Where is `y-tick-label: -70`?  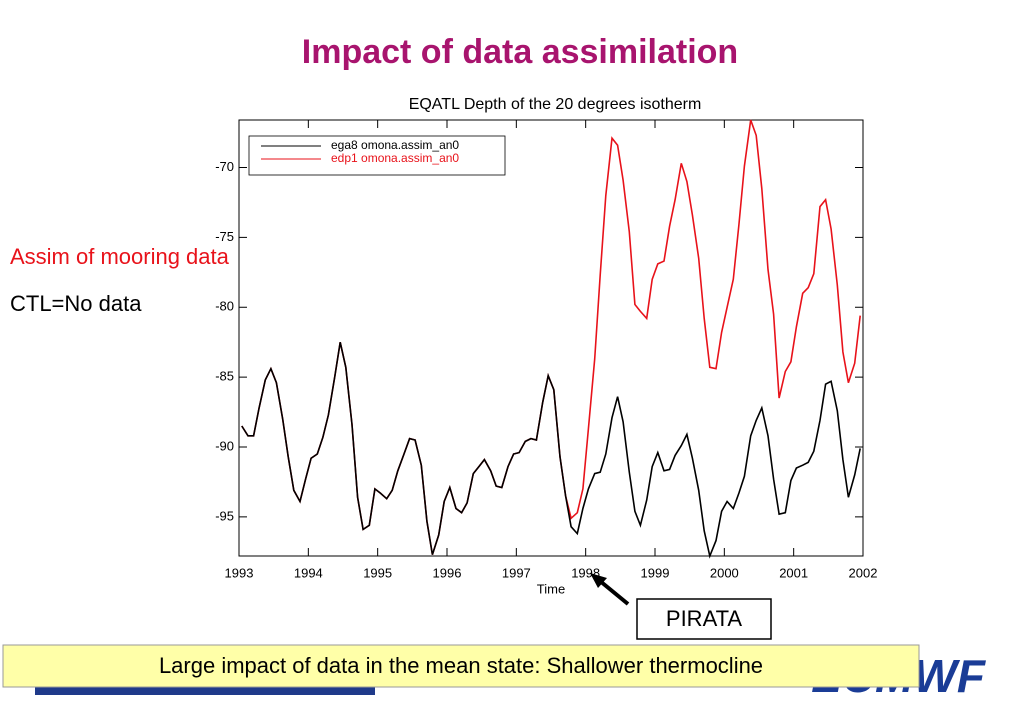 y-tick-label: -70 is located at coordinates (224, 166).